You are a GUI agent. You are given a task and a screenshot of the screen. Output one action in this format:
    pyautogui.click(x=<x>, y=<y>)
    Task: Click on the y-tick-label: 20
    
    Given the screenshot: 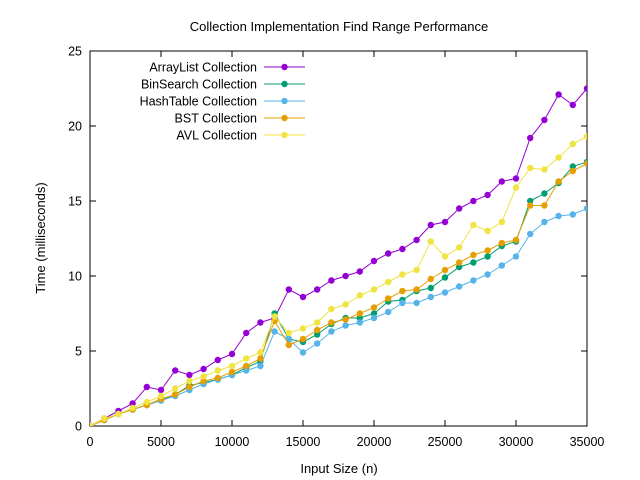 What is the action you would take?
    pyautogui.click(x=75, y=127)
    